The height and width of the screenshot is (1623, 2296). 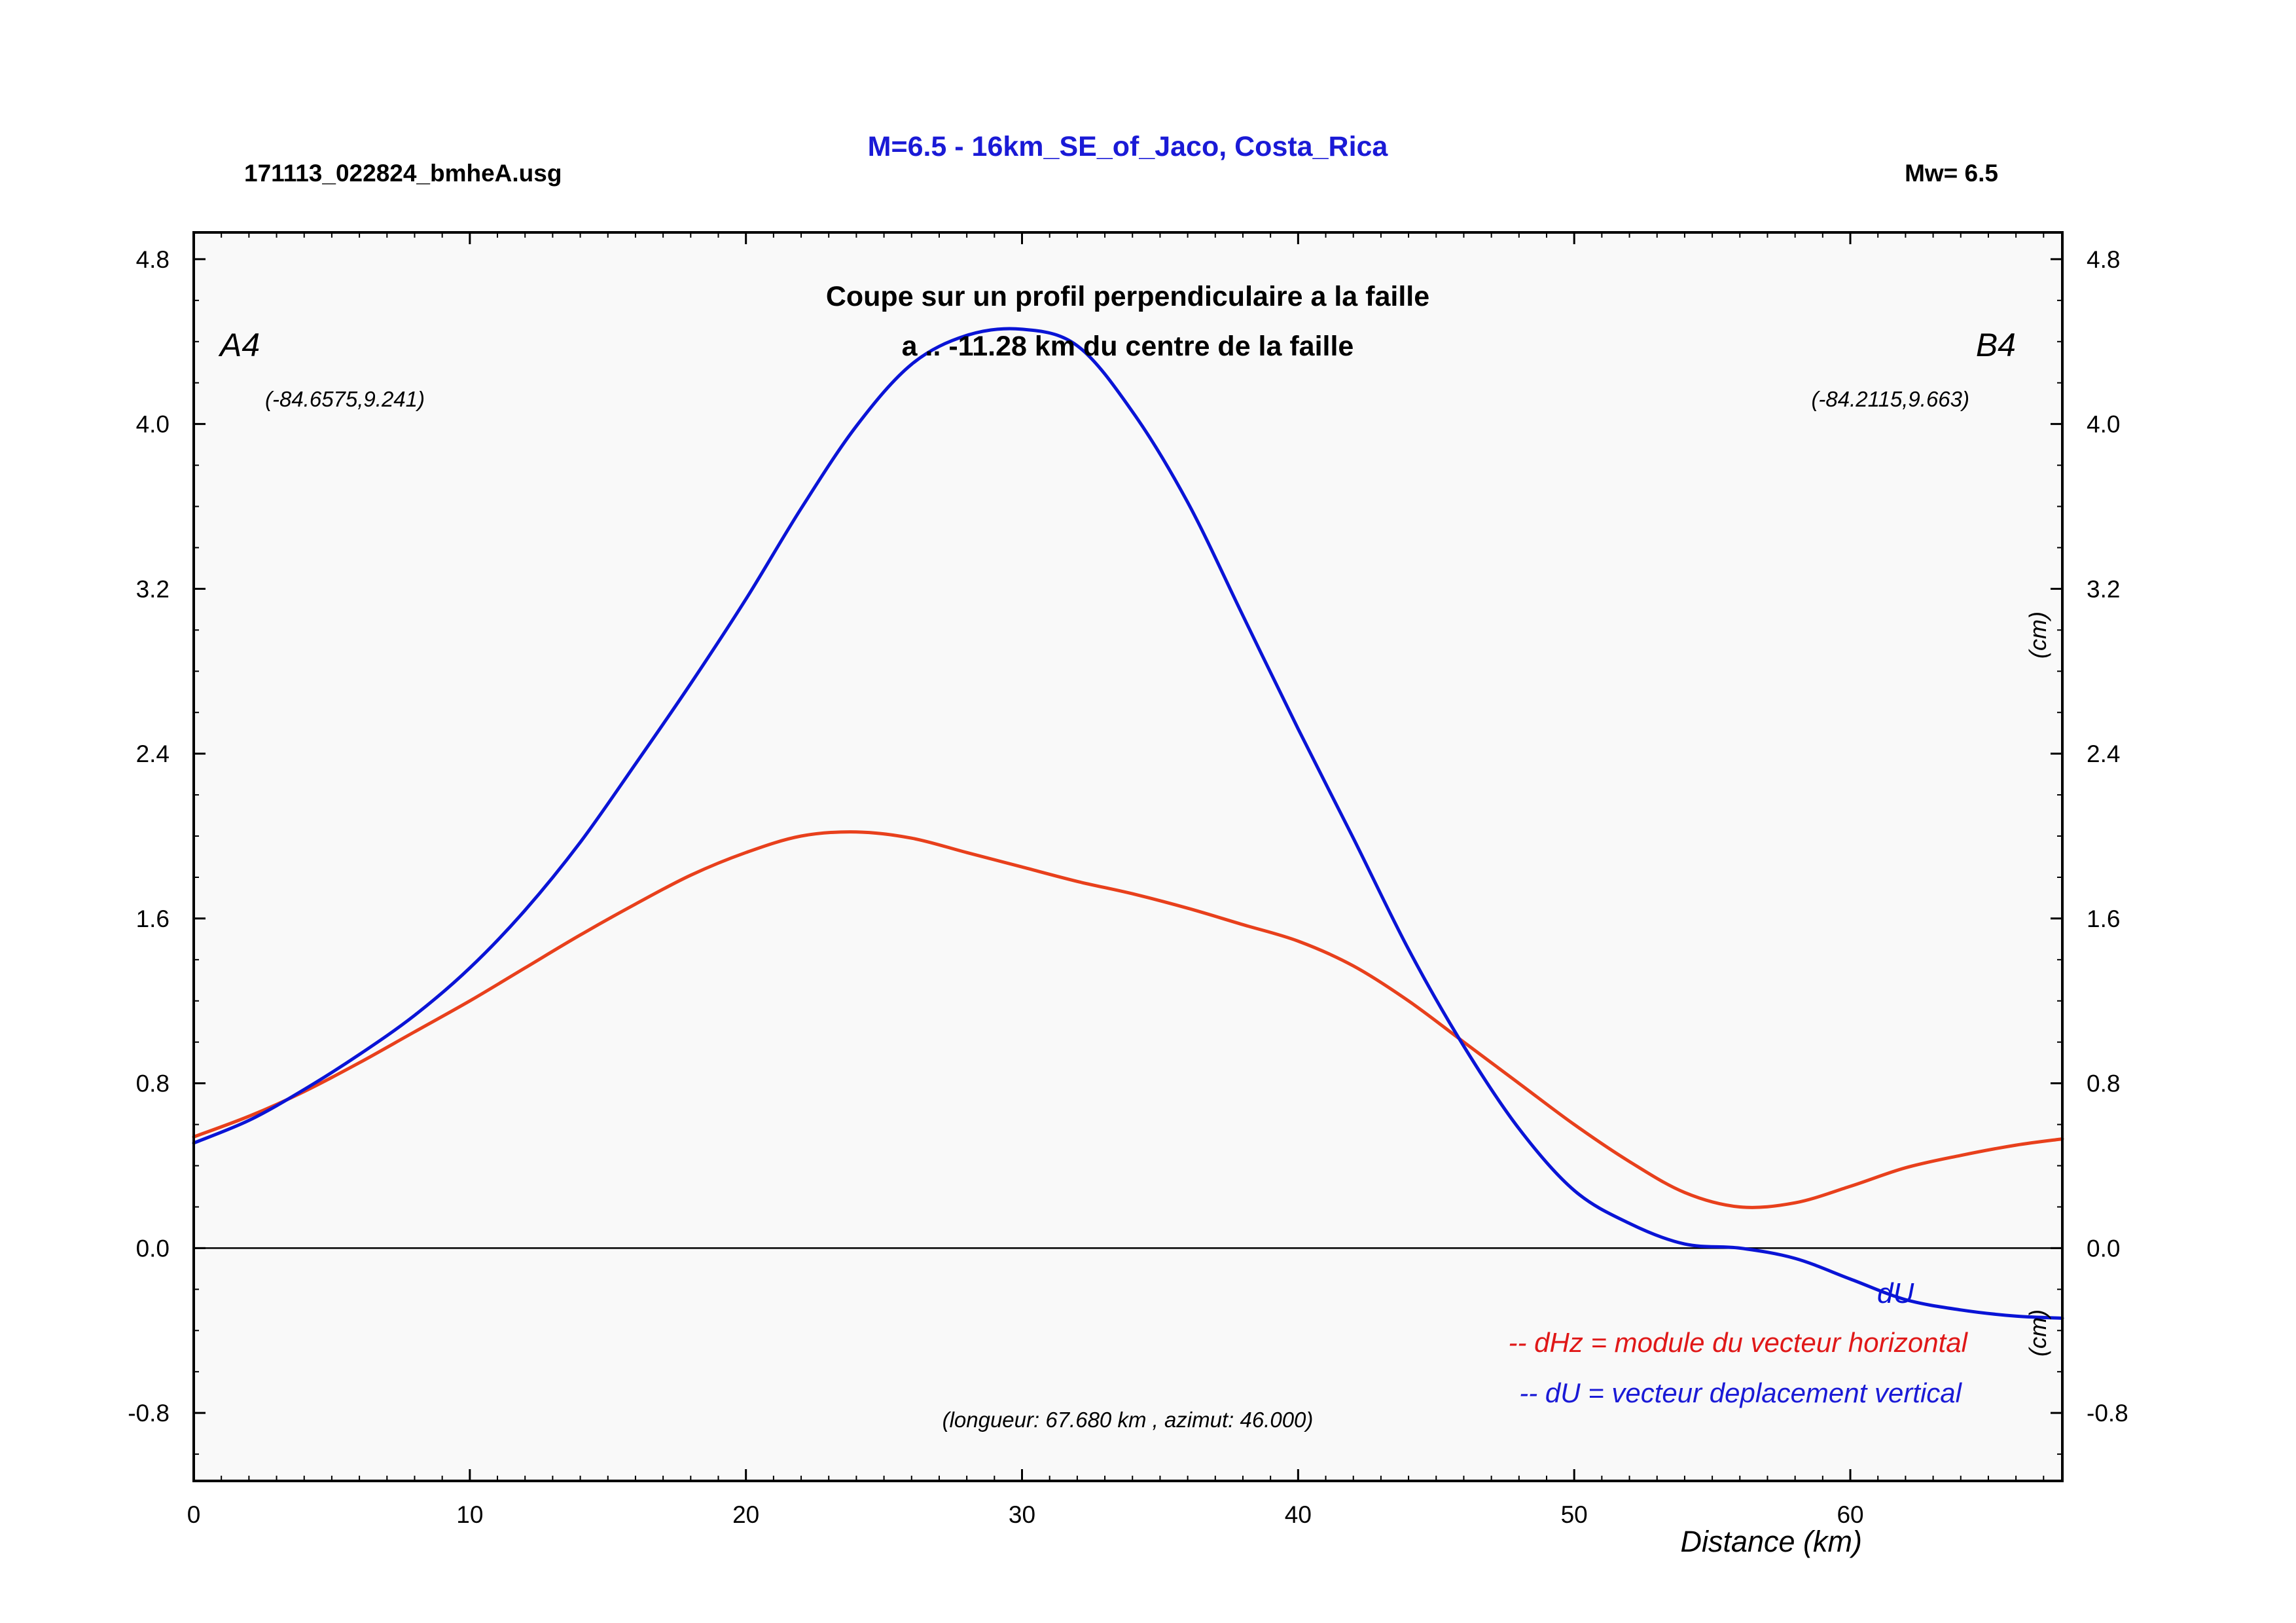 I want to click on point-b-label: B4, so click(x=1996, y=345).